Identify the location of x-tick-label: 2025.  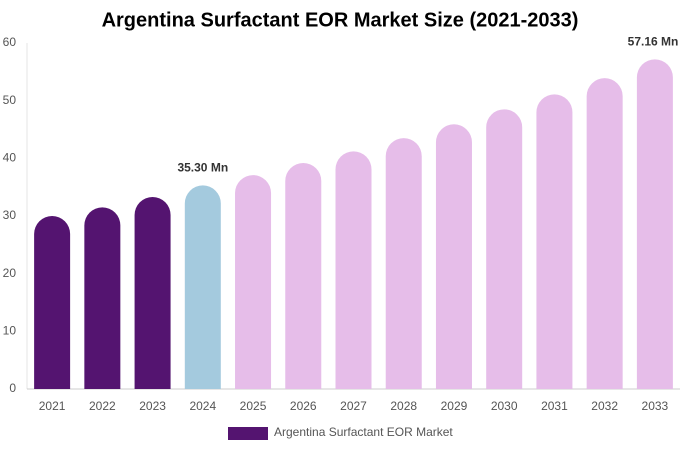
(253, 406).